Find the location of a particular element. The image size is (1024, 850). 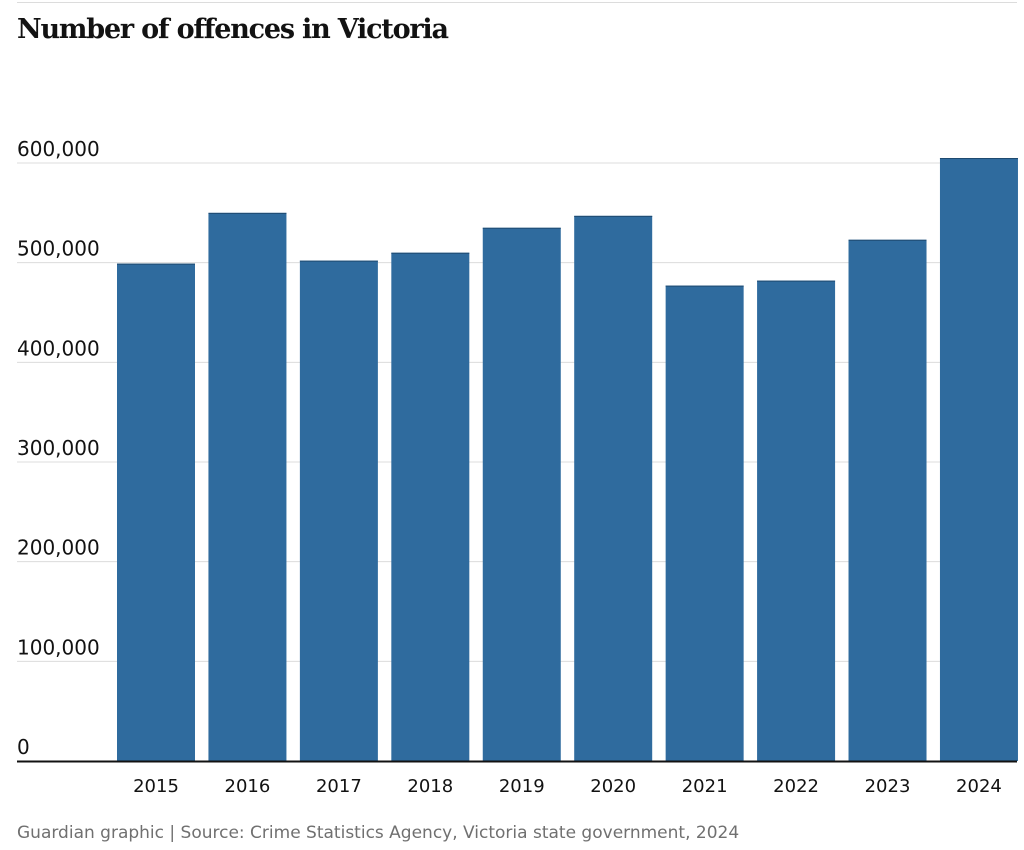

x-tick-label: 2024 is located at coordinates (979, 786).